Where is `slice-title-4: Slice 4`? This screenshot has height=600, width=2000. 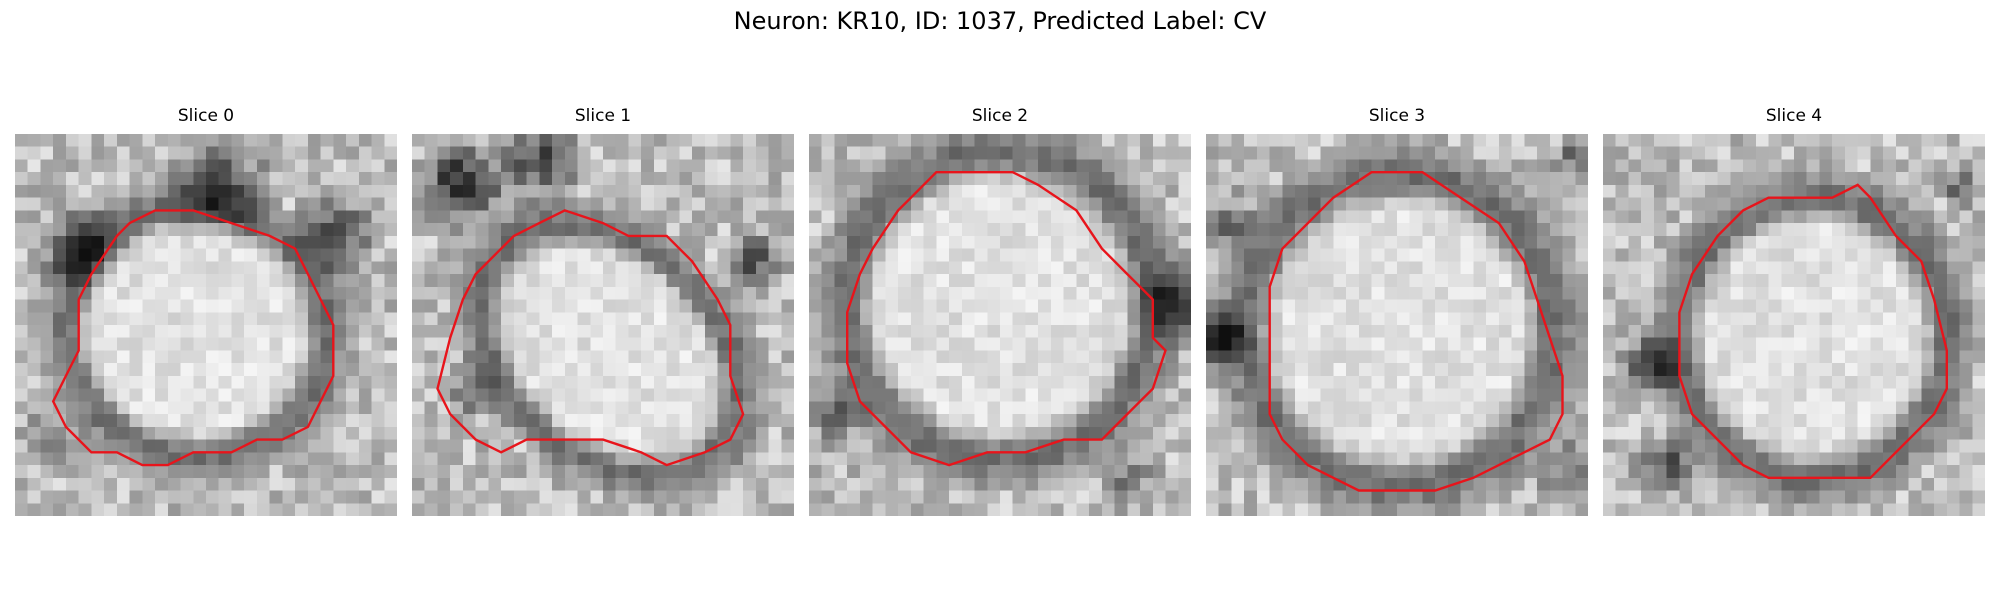 slice-title-4: Slice 4 is located at coordinates (1794, 116).